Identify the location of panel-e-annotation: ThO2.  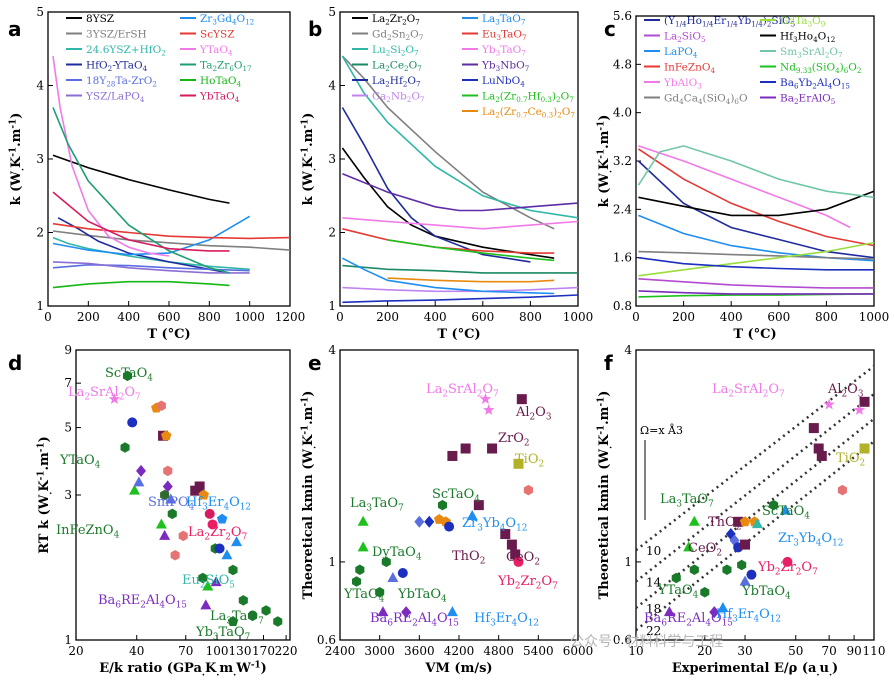
(468, 557).